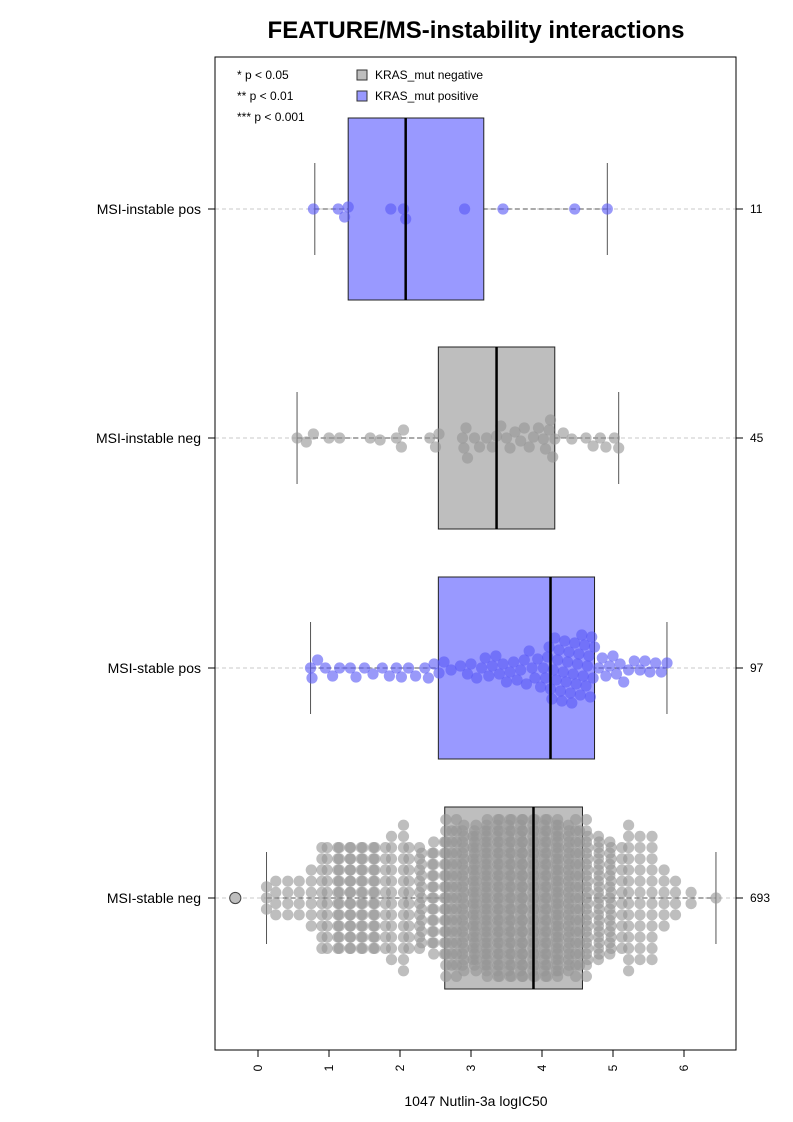 The width and height of the screenshot is (793, 1122). Describe the element at coordinates (471, 1060) in the screenshot. I see `x-axis: 0 1 2 3 4 5 6` at that location.